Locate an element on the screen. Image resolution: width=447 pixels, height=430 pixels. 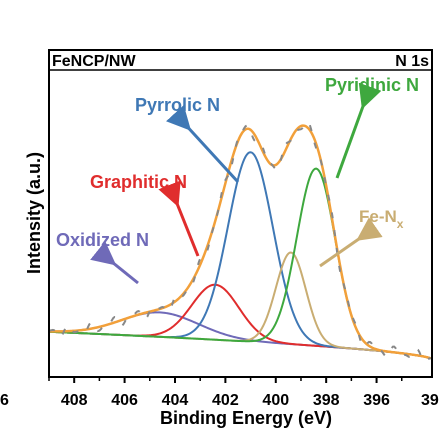
label-oxidized: Oxidized N is located at coordinates (102, 240).